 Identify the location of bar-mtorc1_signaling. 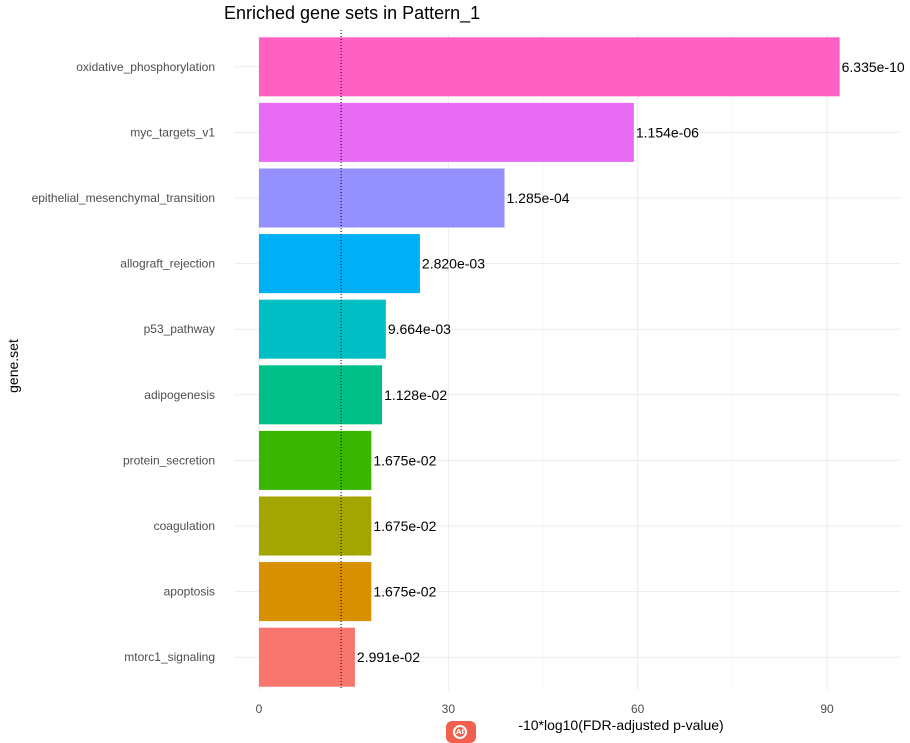
(307, 657).